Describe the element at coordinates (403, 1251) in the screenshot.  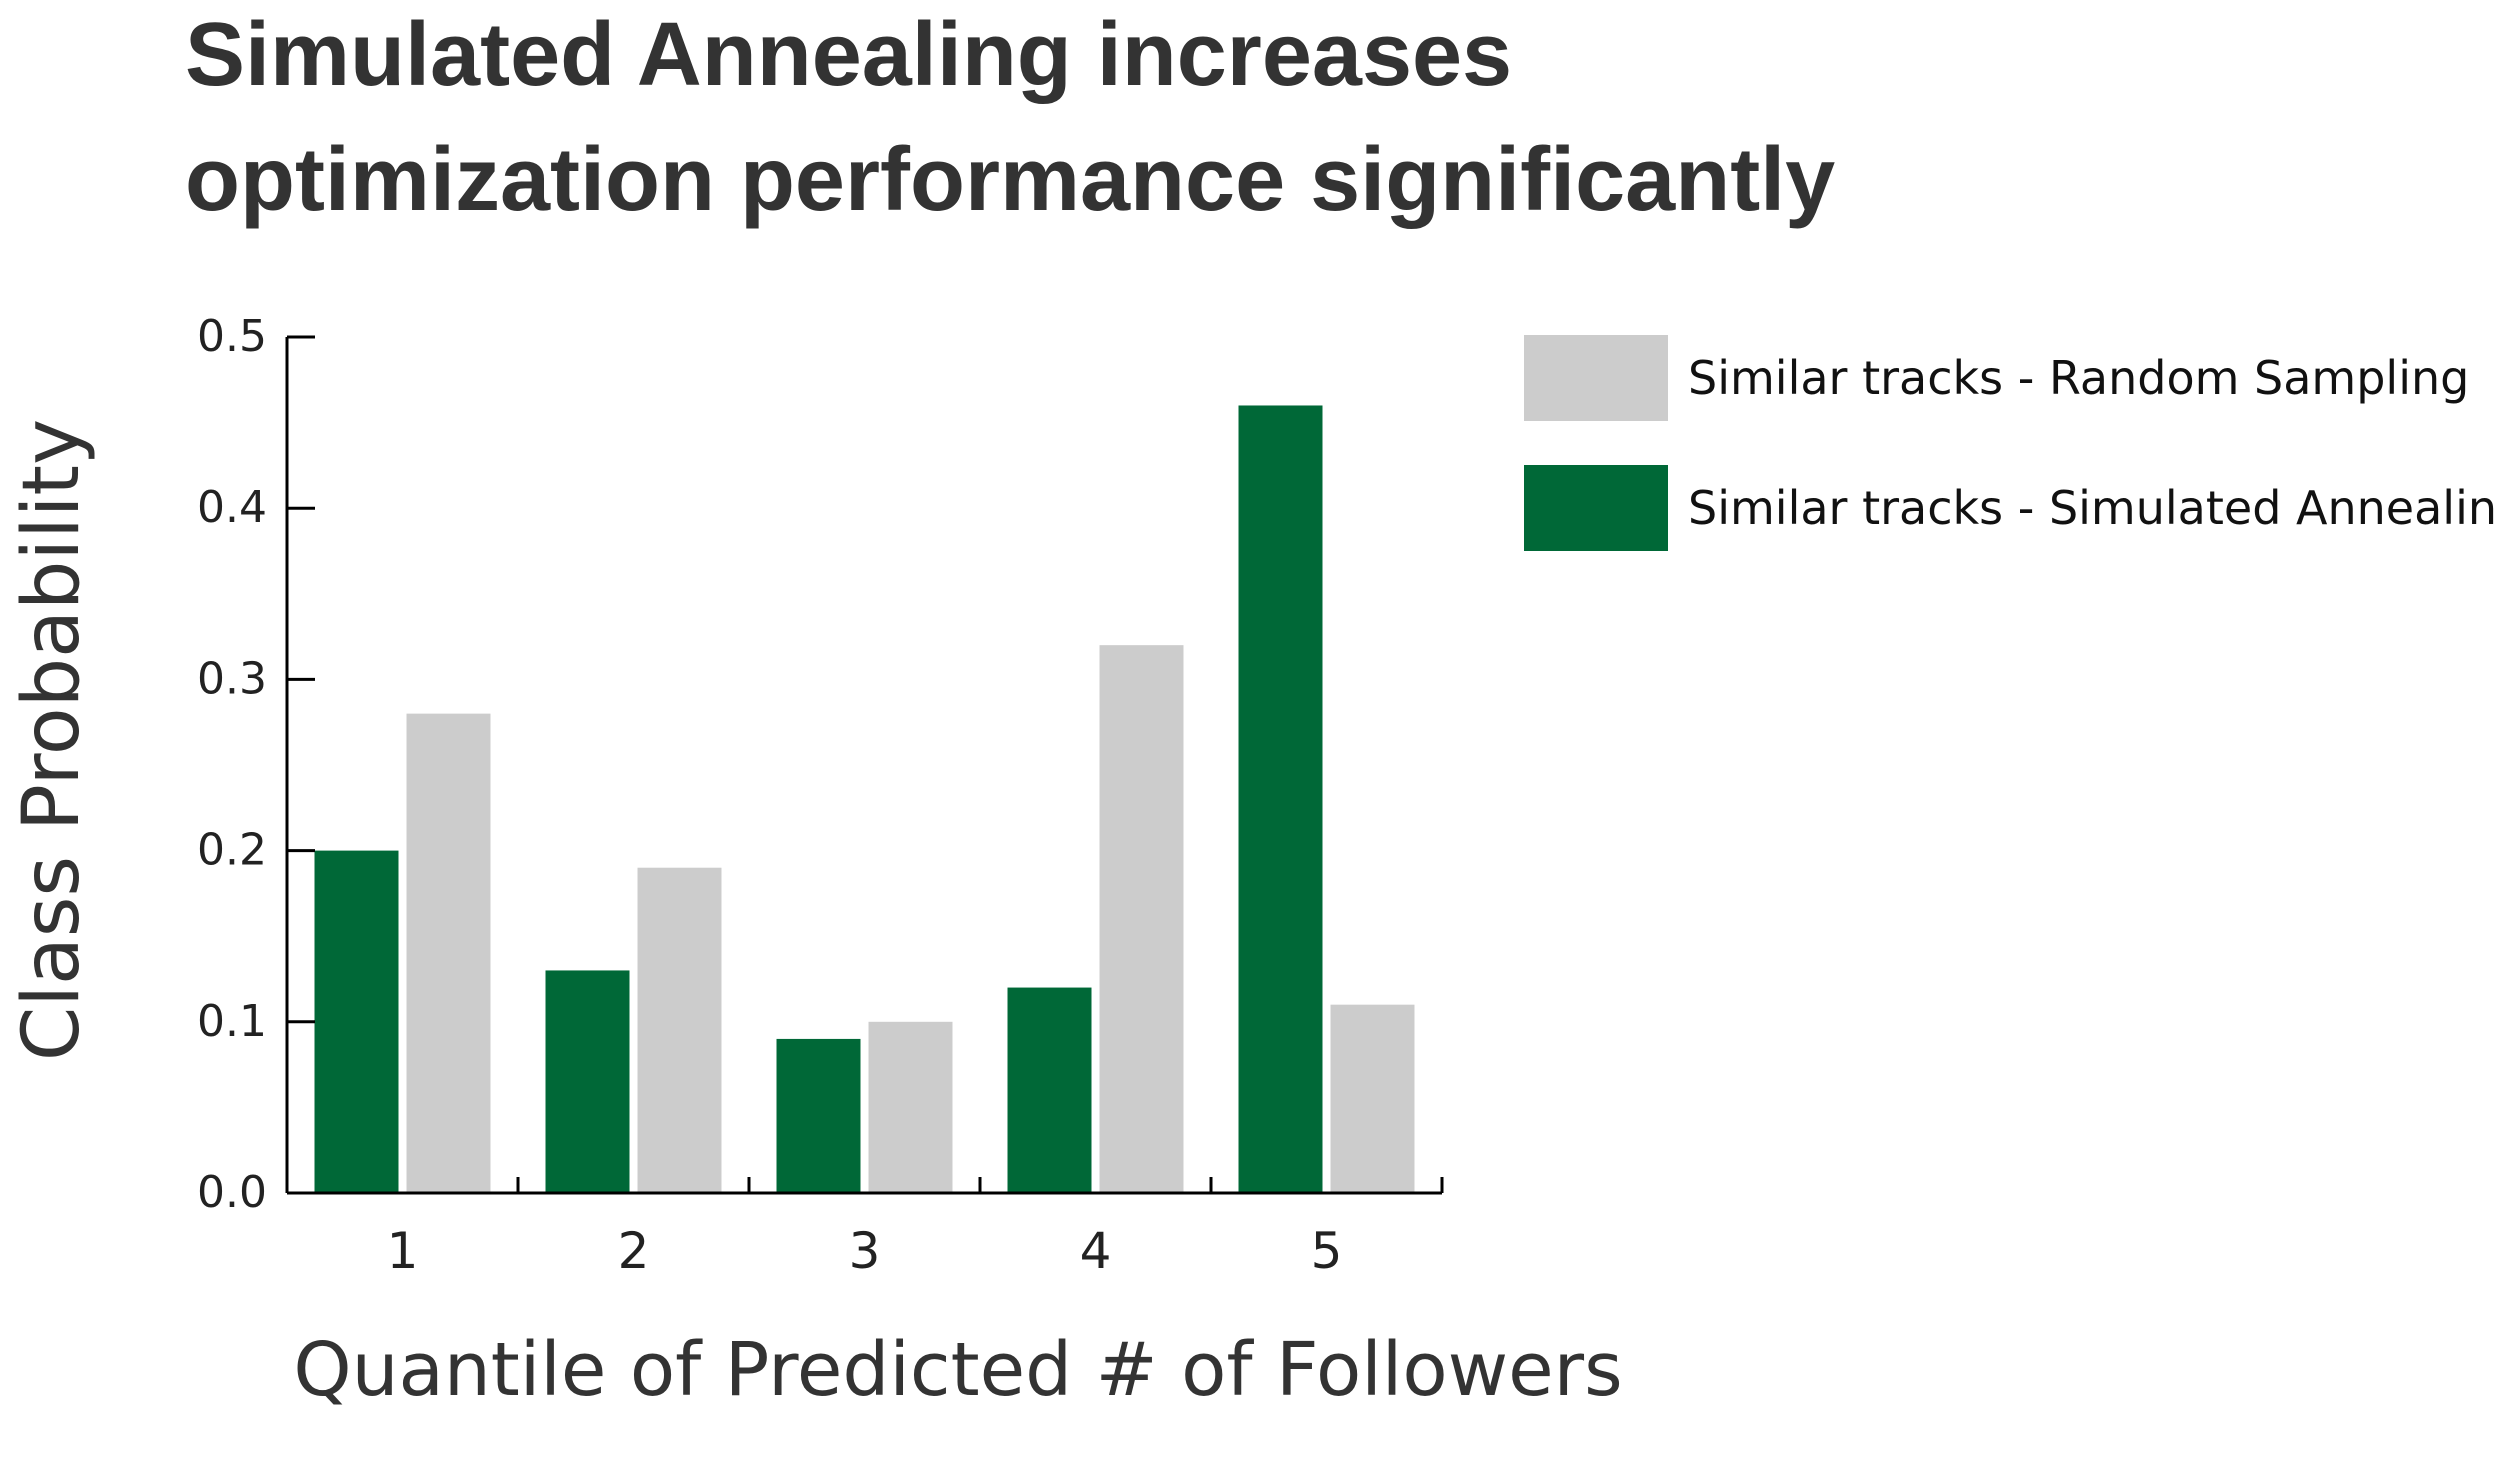
I see `x-tick-label: 1` at that location.